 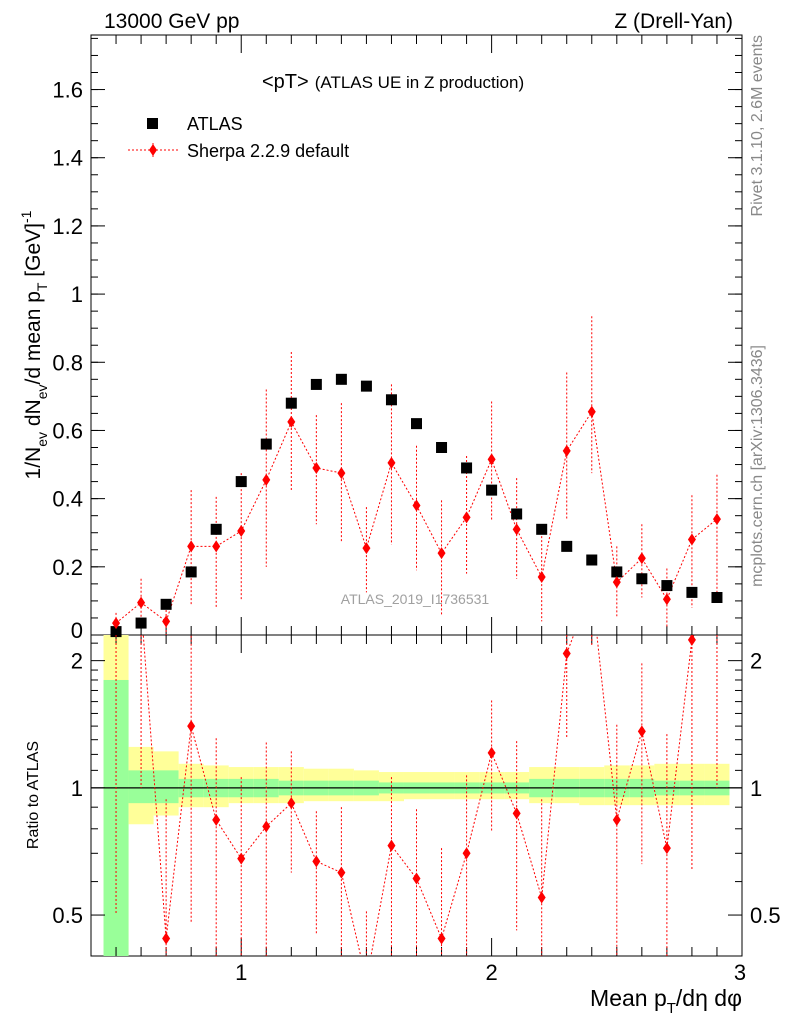 I want to click on x-tick-label: 2, so click(x=491, y=972).